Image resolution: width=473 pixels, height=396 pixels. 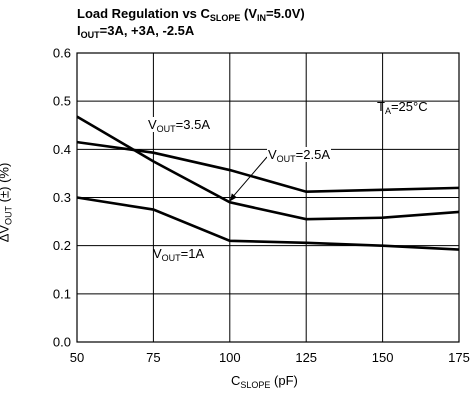 What do you see at coordinates (285, 13) in the screenshot?
I see `title-text: =5.0V)` at bounding box center [285, 13].